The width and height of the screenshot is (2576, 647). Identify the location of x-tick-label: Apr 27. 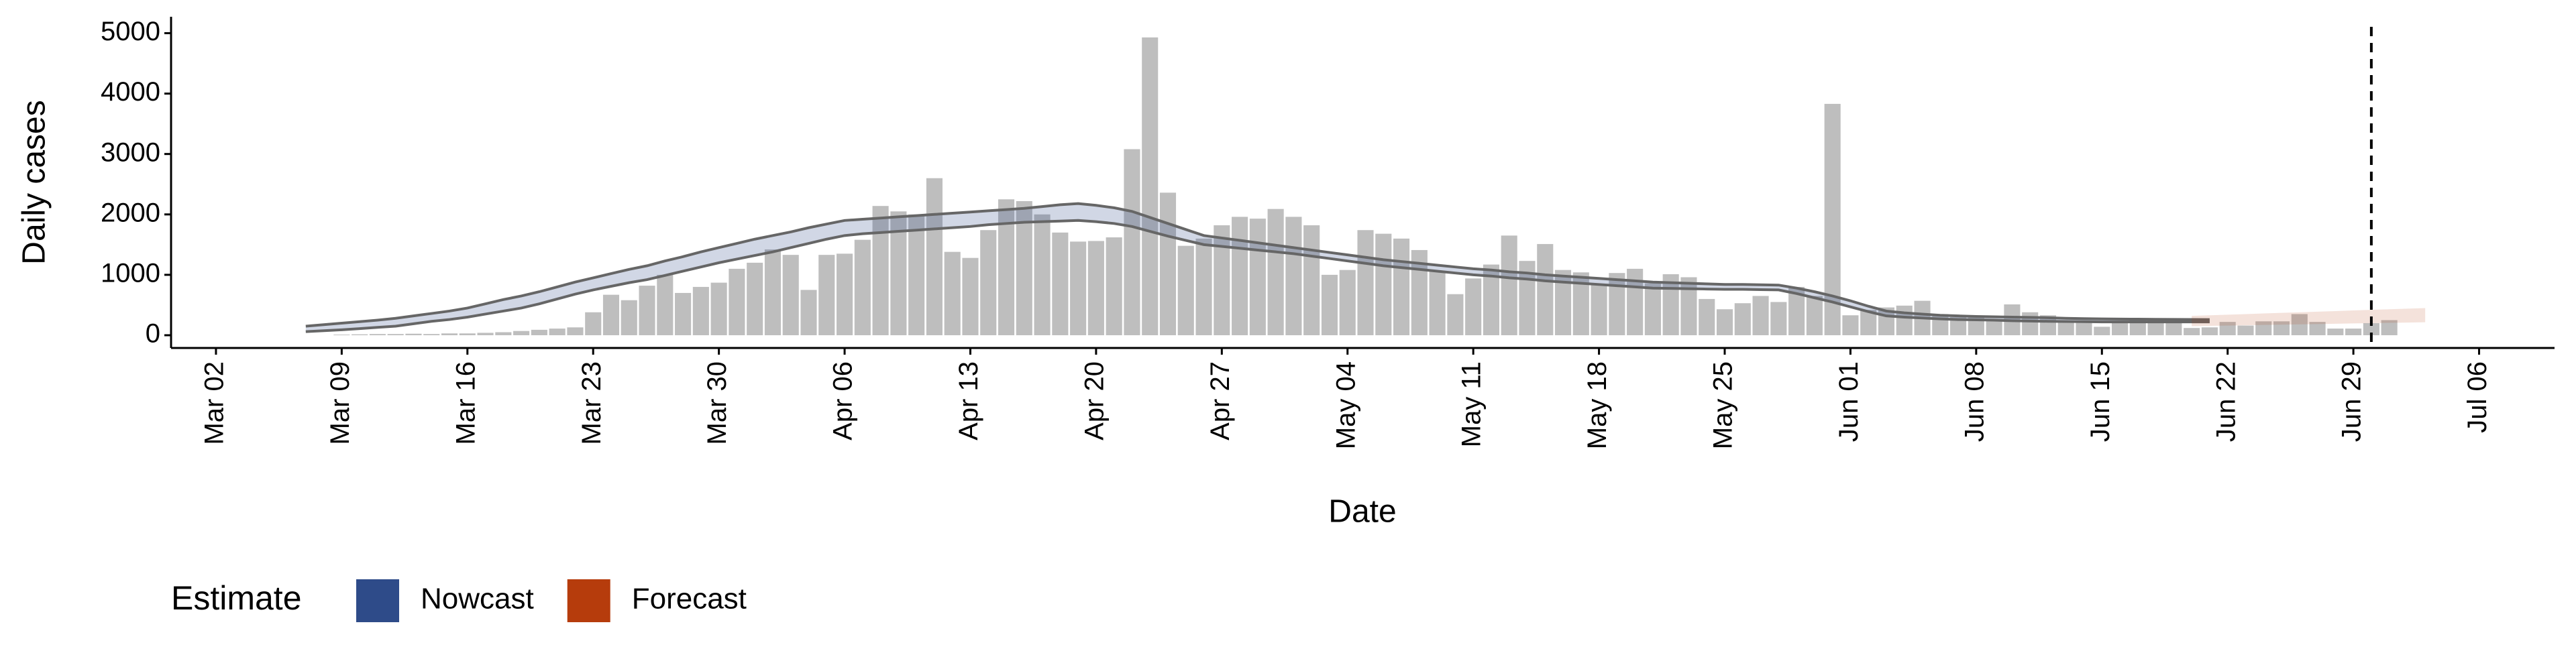
(1220, 400).